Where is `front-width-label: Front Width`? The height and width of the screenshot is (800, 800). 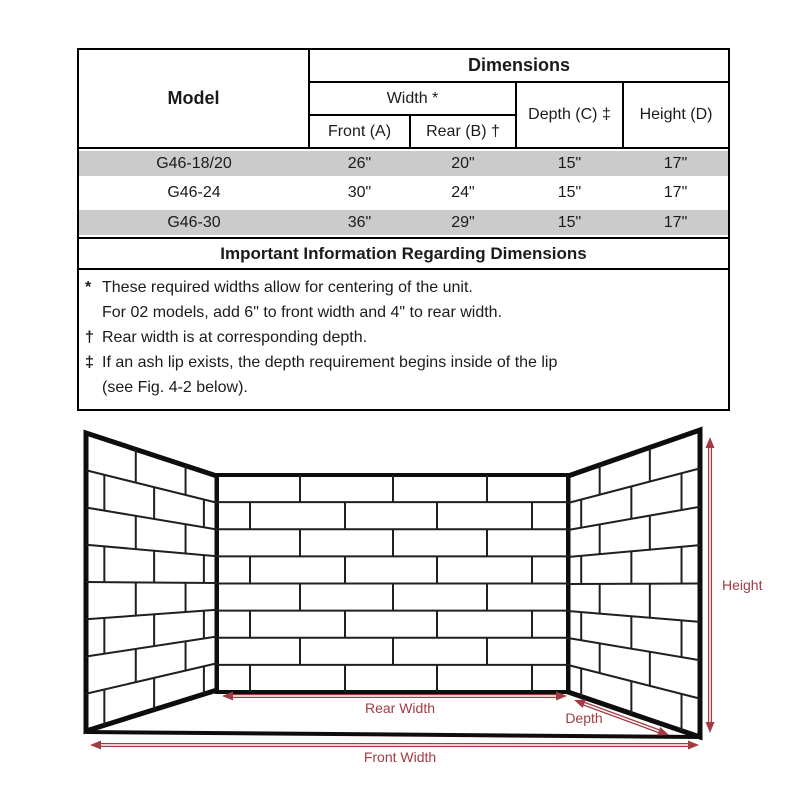
front-width-label: Front Width is located at coordinates (400, 757).